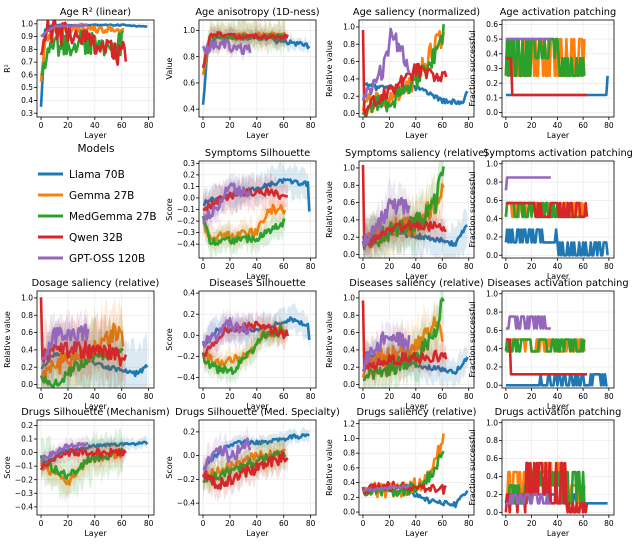  I want to click on series-line-gemma-27b, so click(244, 346).